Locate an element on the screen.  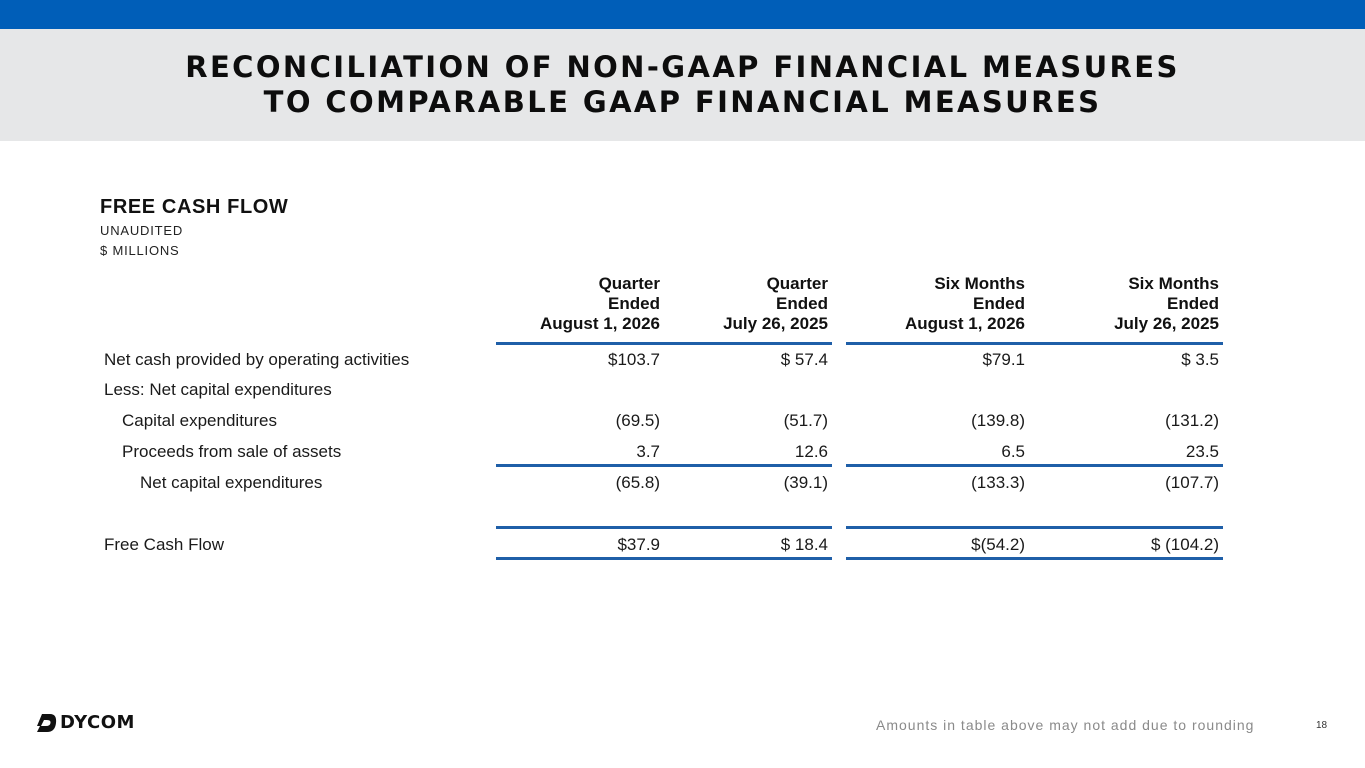
row-label-less-net-capex: Less: Net capital expenditures is located at coordinates (218, 389).